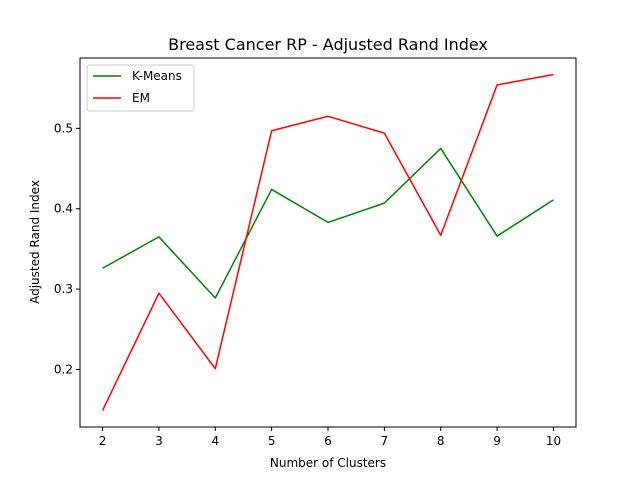  Describe the element at coordinates (441, 441) in the screenshot. I see `x-tick-label: 8` at that location.